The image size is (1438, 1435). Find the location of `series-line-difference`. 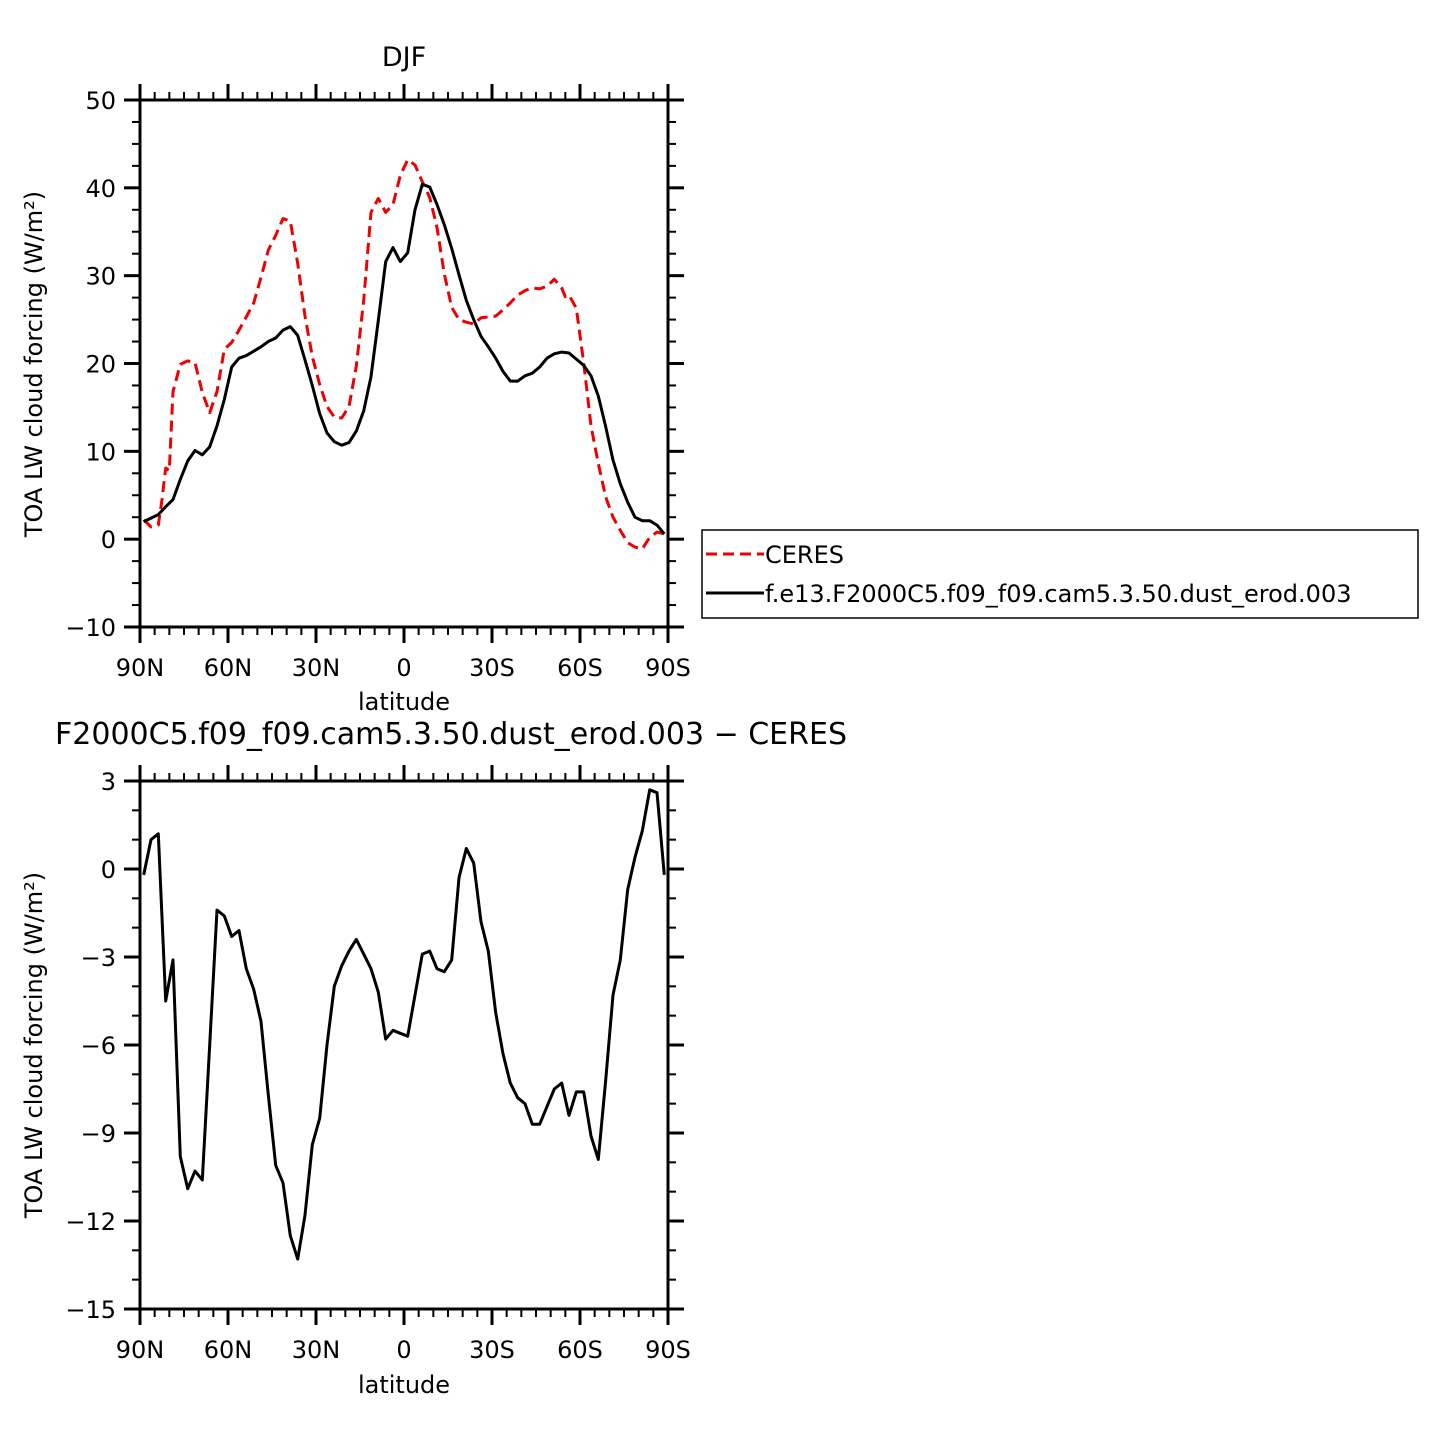

series-line-difference is located at coordinates (404, 1024).